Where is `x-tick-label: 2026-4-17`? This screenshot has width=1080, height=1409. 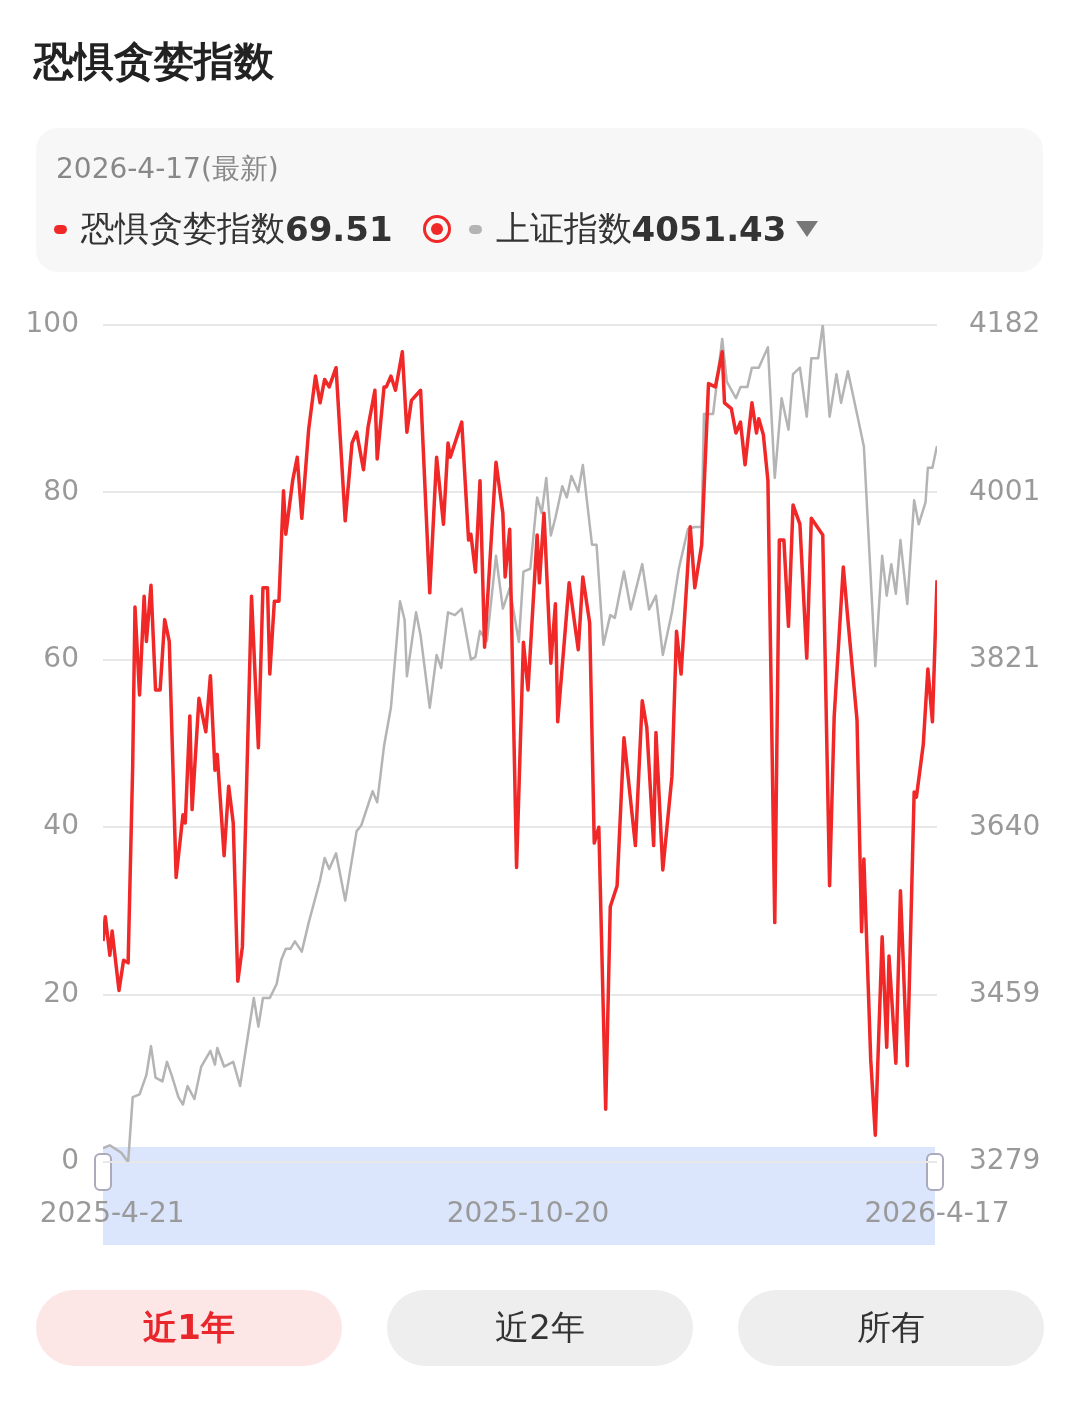
x-tick-label: 2026-4-17 is located at coordinates (937, 1213).